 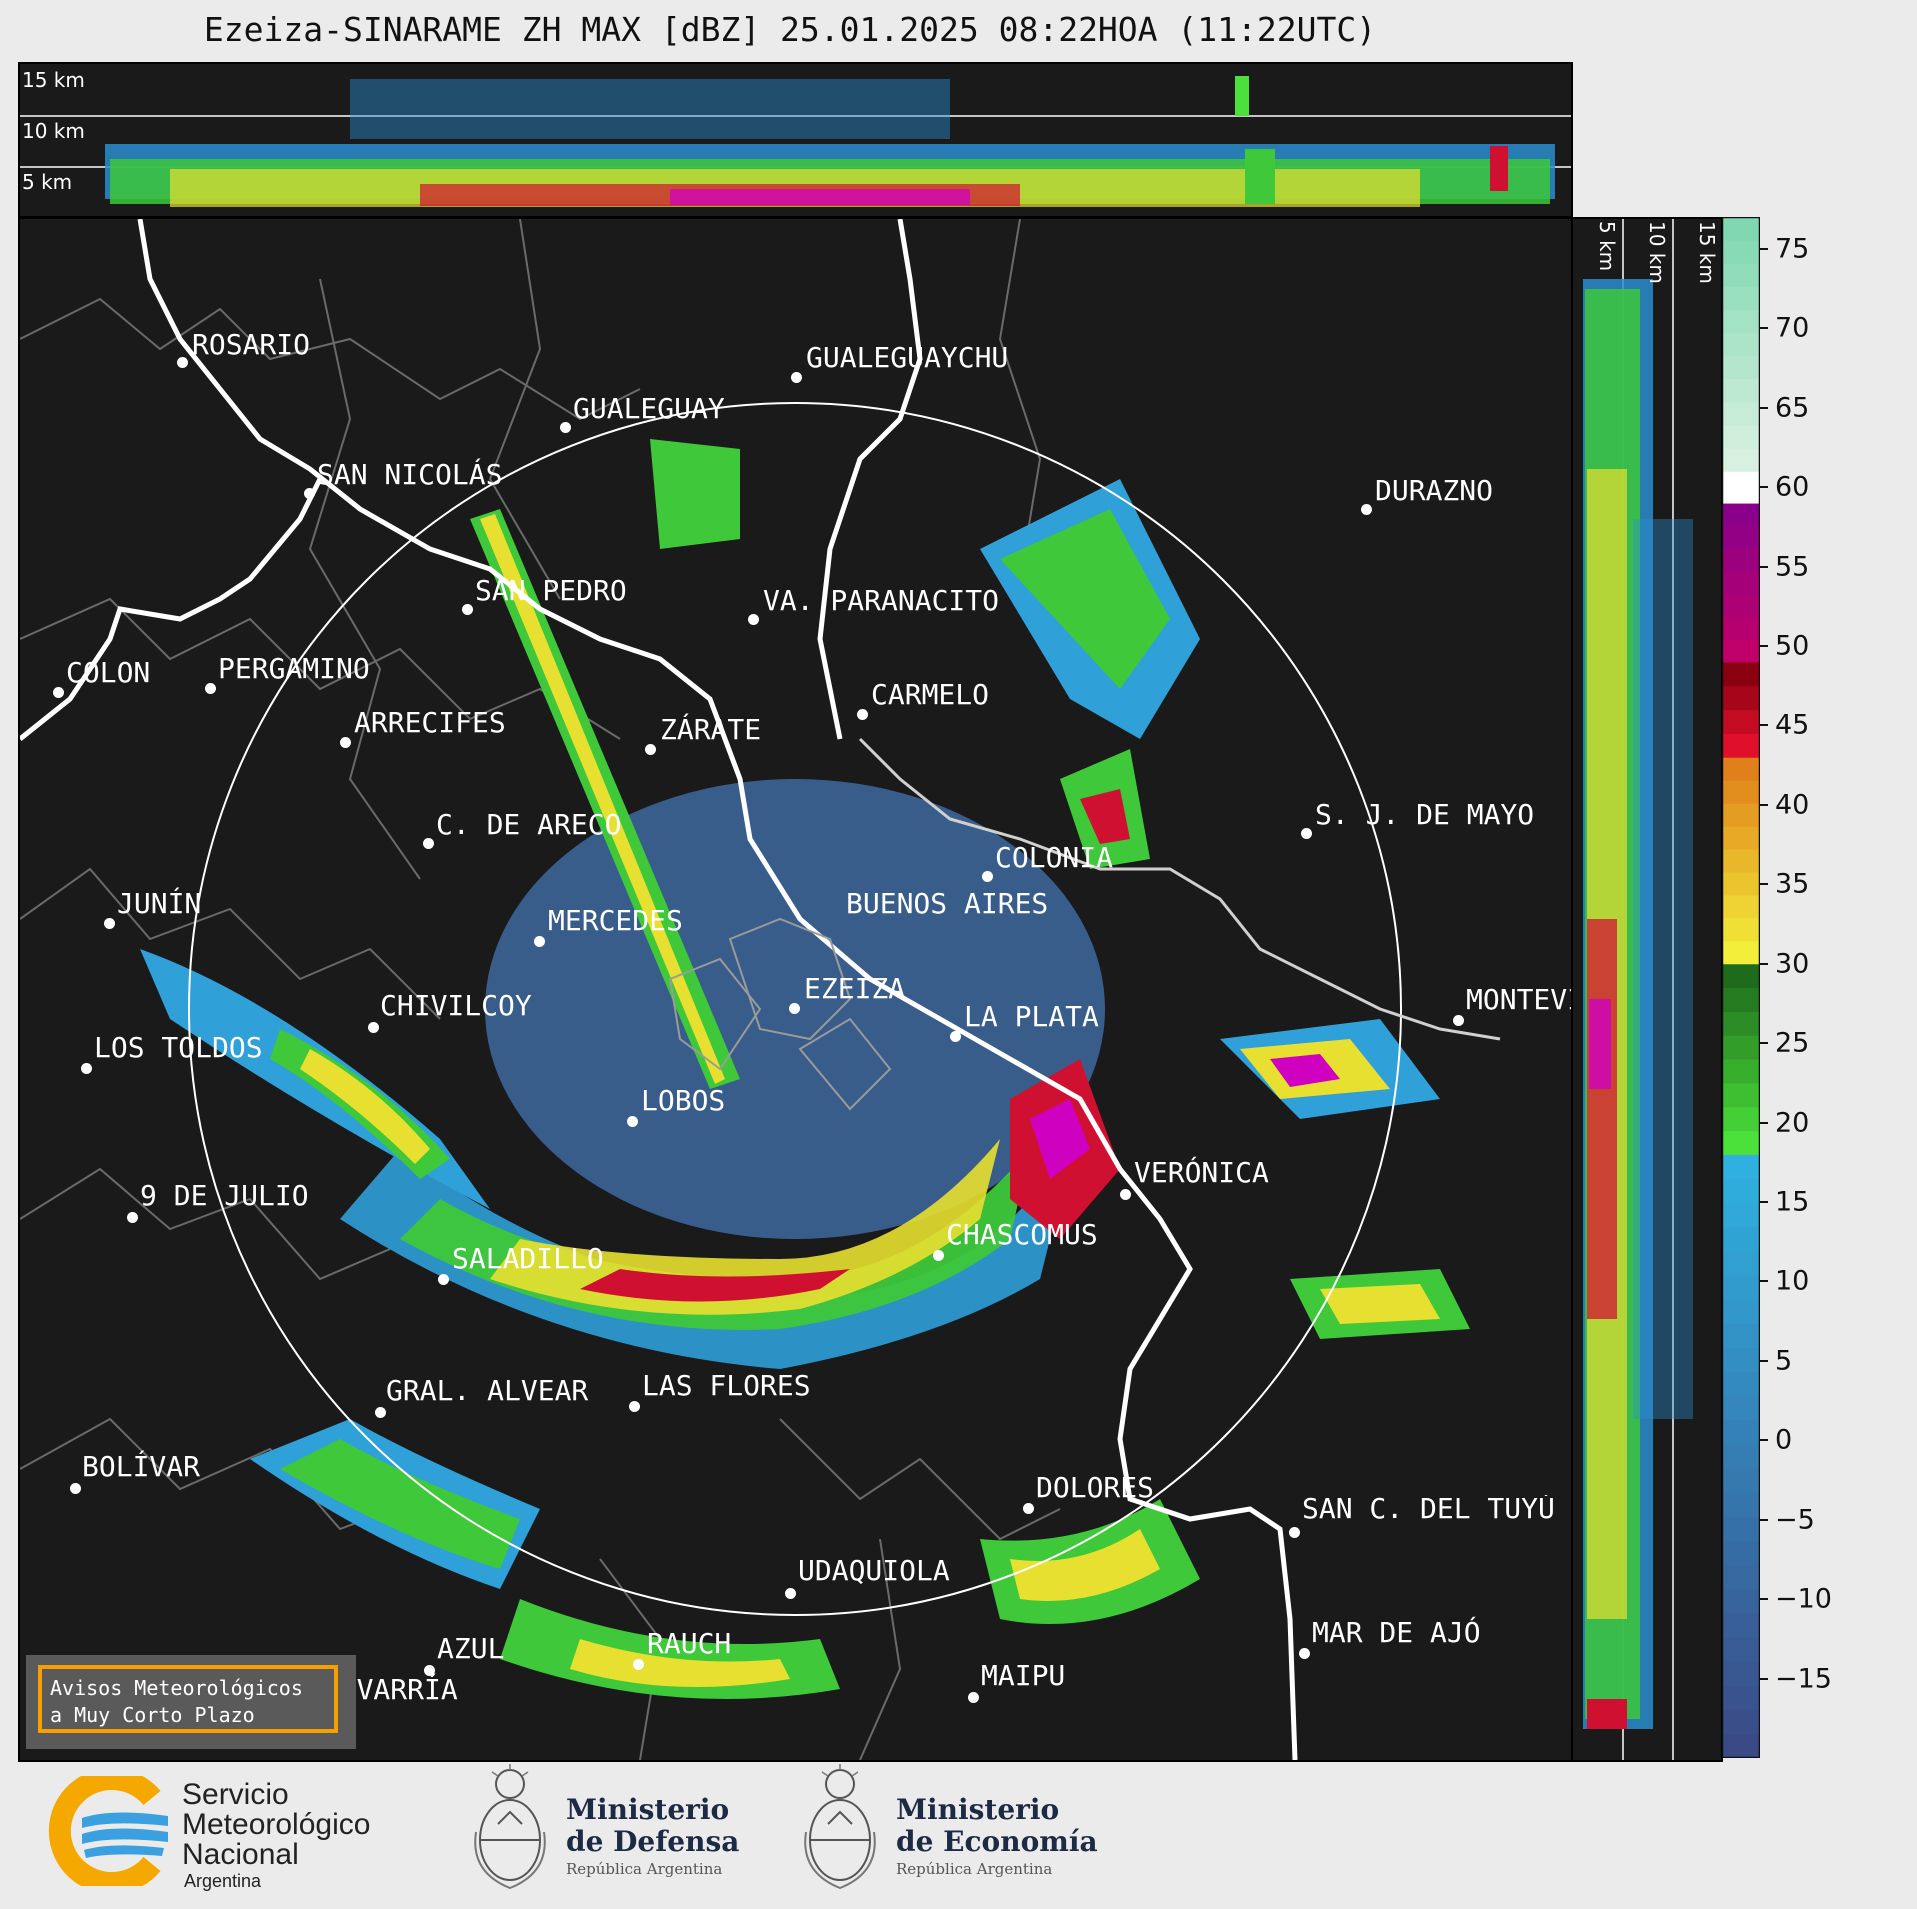 What do you see at coordinates (930, 694) in the screenshot?
I see `city-label-carmelo: CARMELO` at bounding box center [930, 694].